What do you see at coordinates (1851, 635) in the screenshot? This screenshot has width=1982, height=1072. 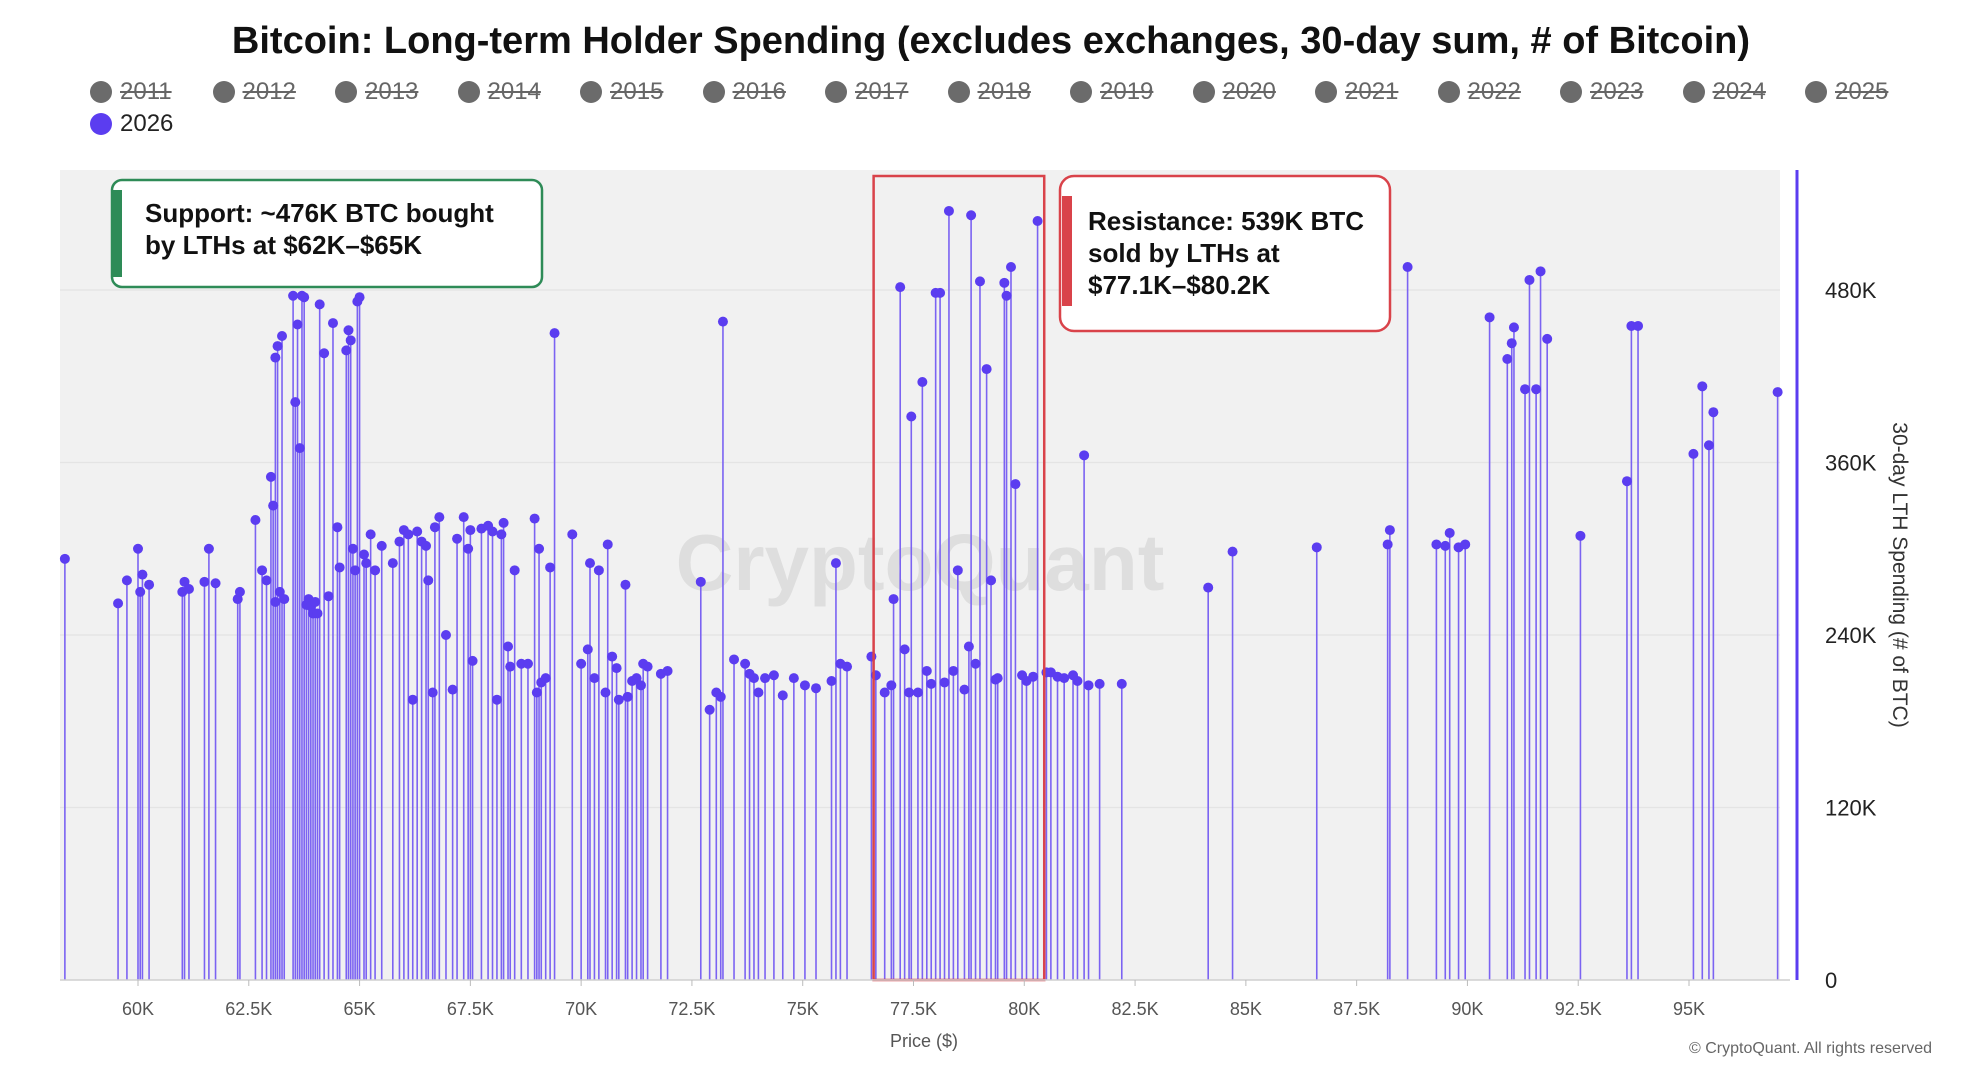 I see `y-tick-label: 240K` at bounding box center [1851, 635].